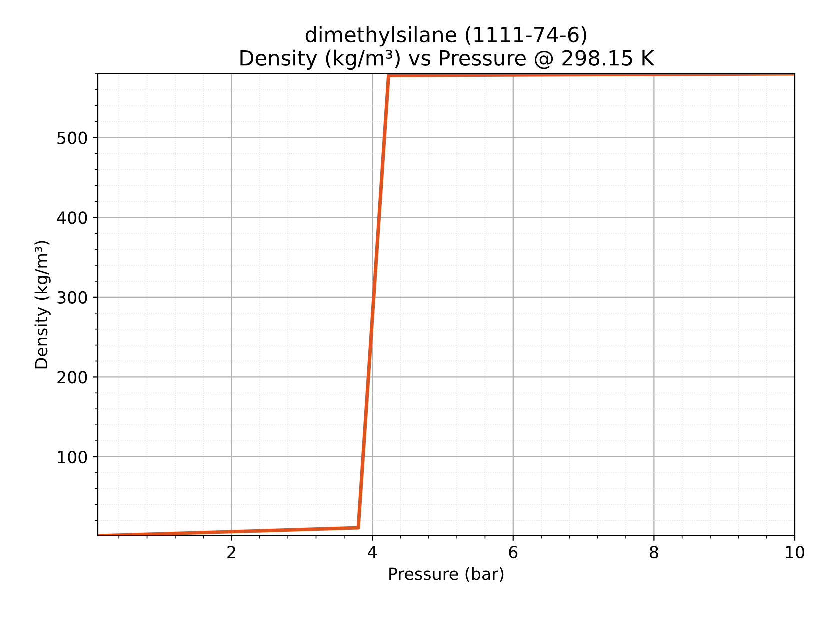 The width and height of the screenshot is (823, 644). I want to click on x-axis-title: Pressure (bar), so click(447, 574).